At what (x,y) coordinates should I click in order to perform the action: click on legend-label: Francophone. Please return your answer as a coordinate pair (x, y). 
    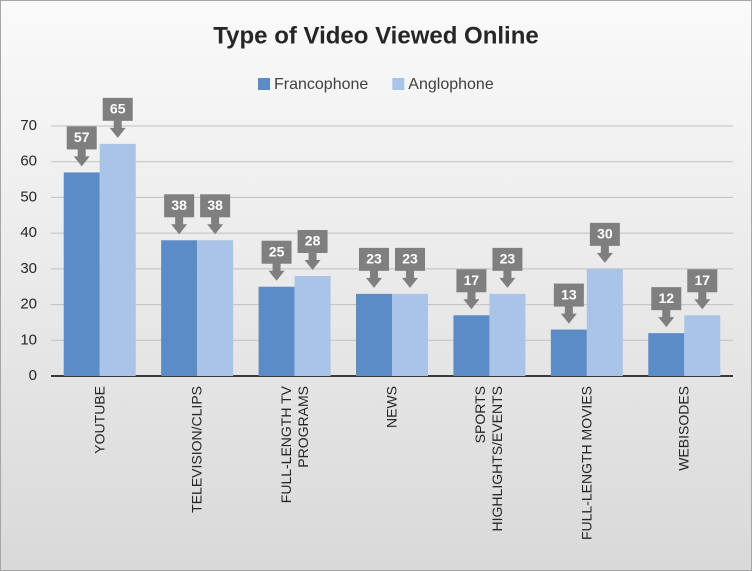
    Looking at the image, I should click on (321, 84).